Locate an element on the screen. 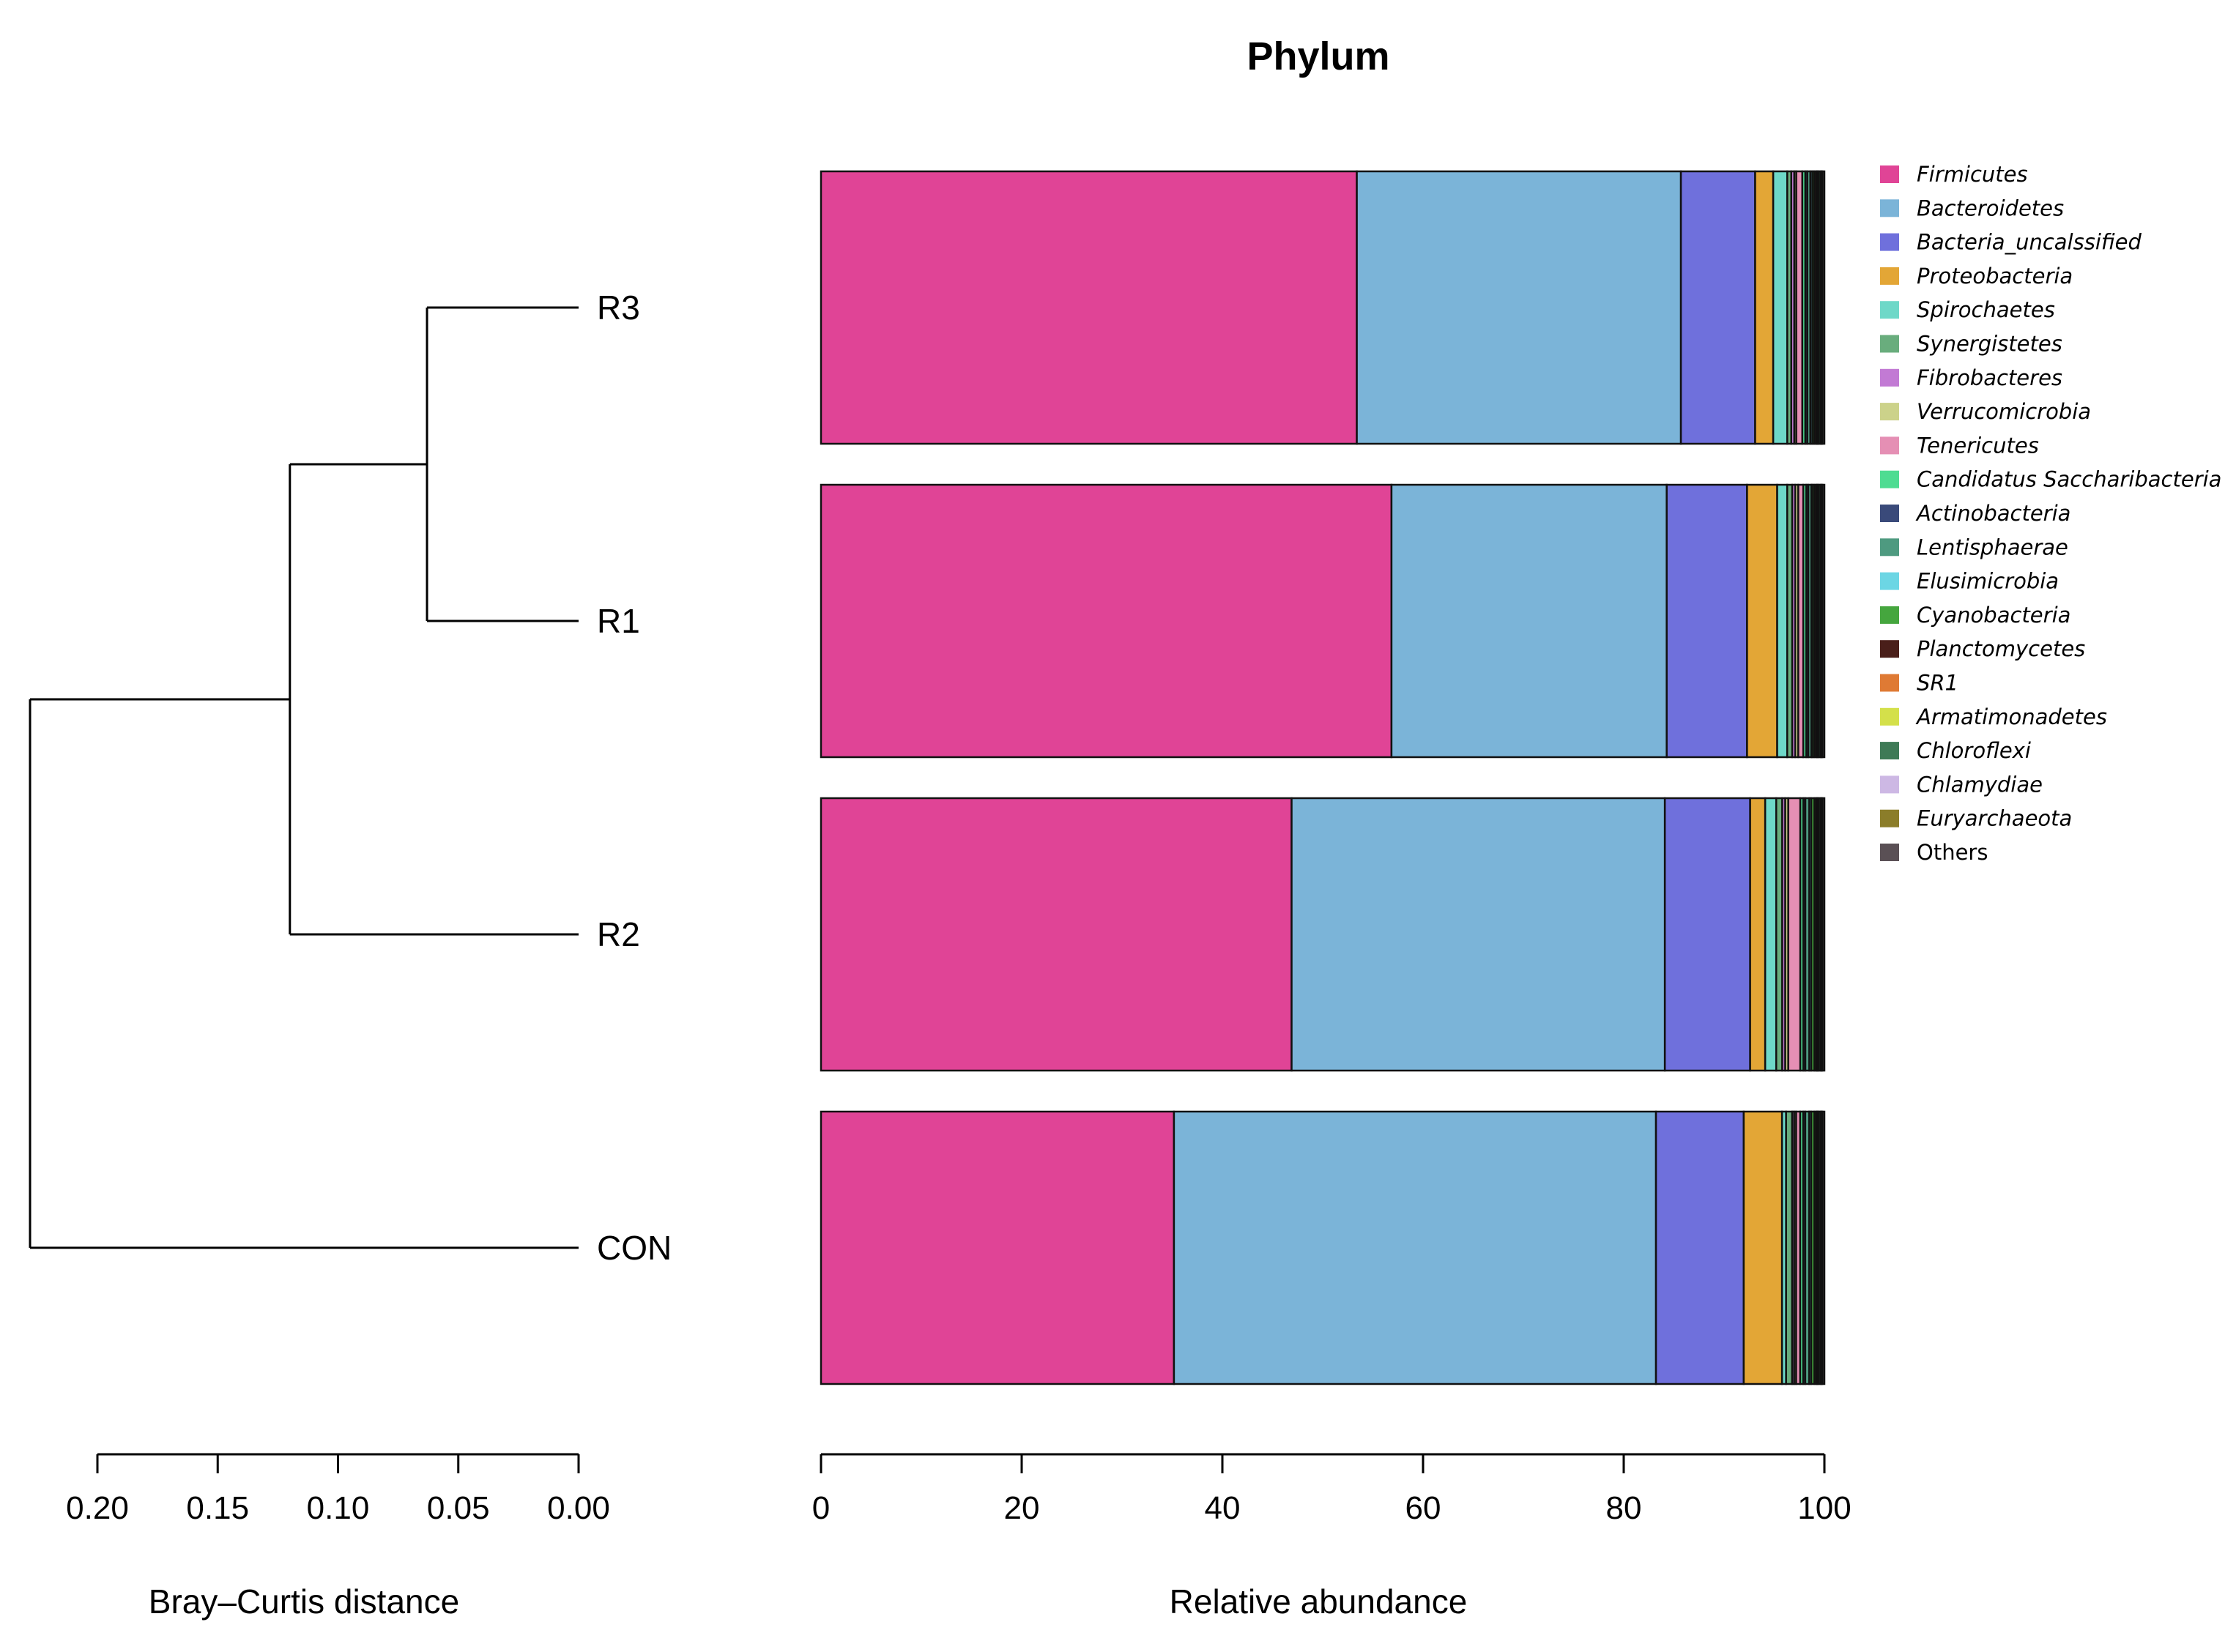  legend-label: SR1 is located at coordinates (1937, 684).